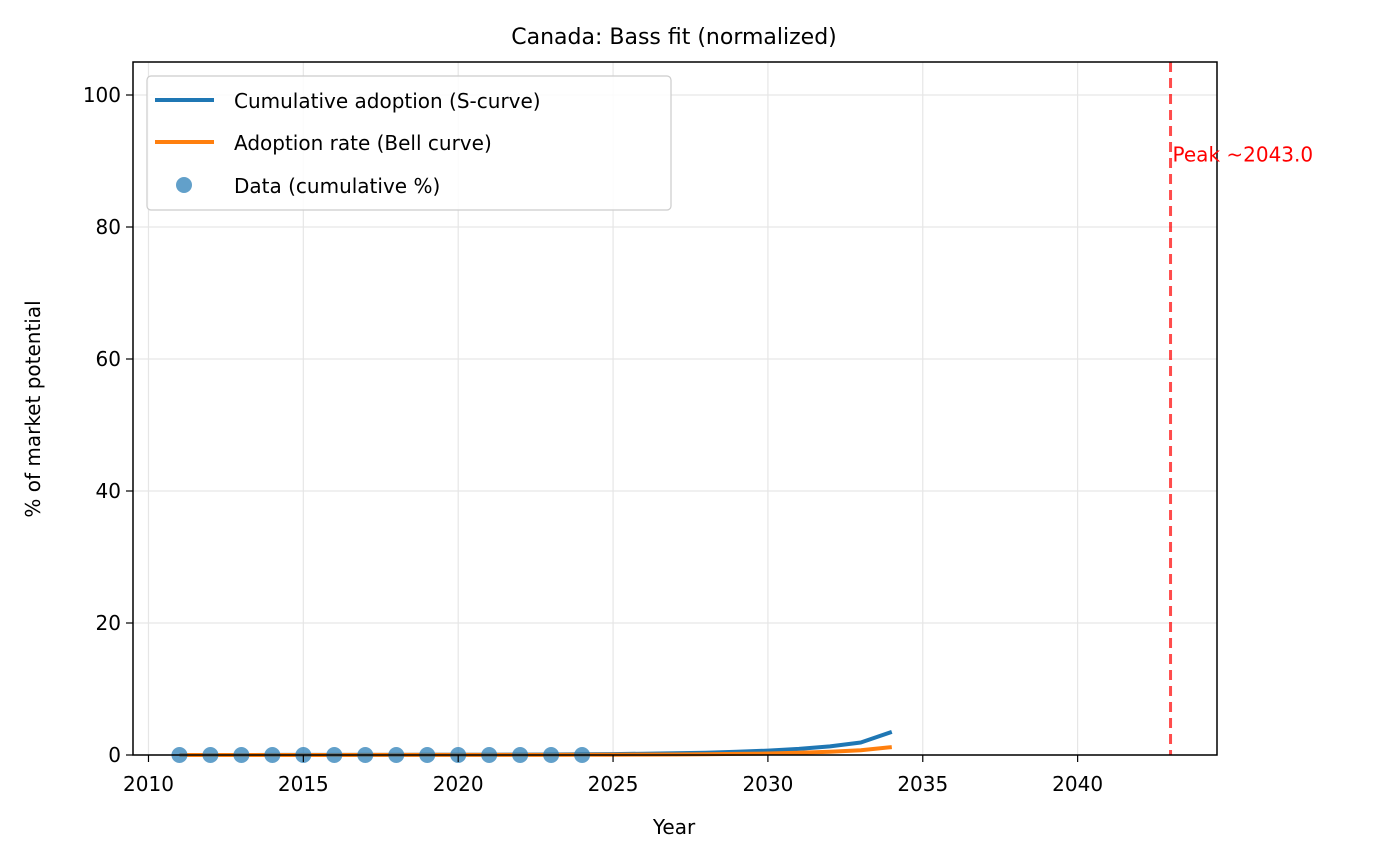 This screenshot has height=862, width=1382. What do you see at coordinates (148, 784) in the screenshot?
I see `x-tick-label: 2010` at bounding box center [148, 784].